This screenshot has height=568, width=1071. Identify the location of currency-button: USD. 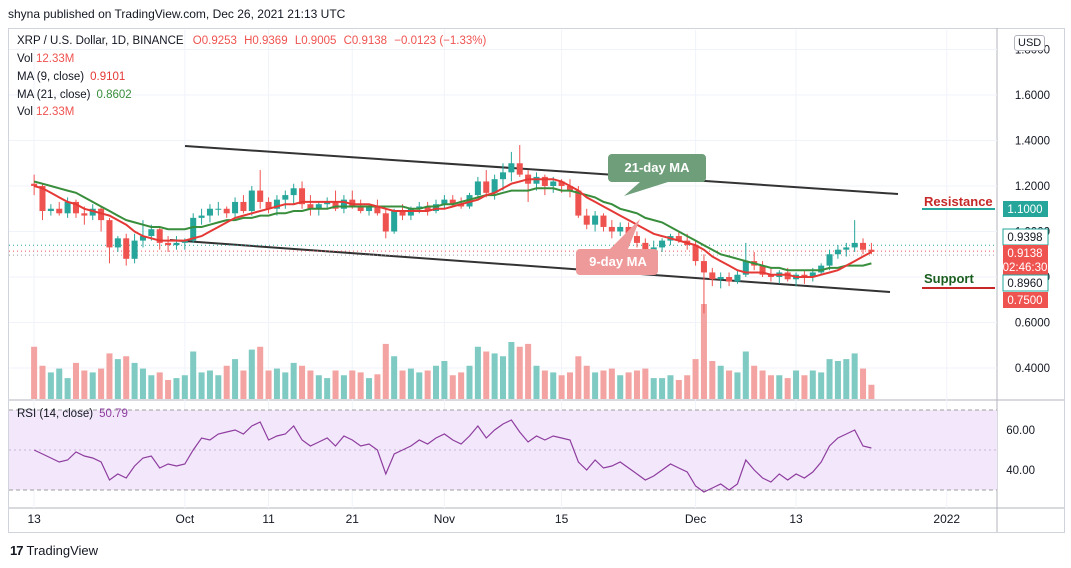
(1030, 43).